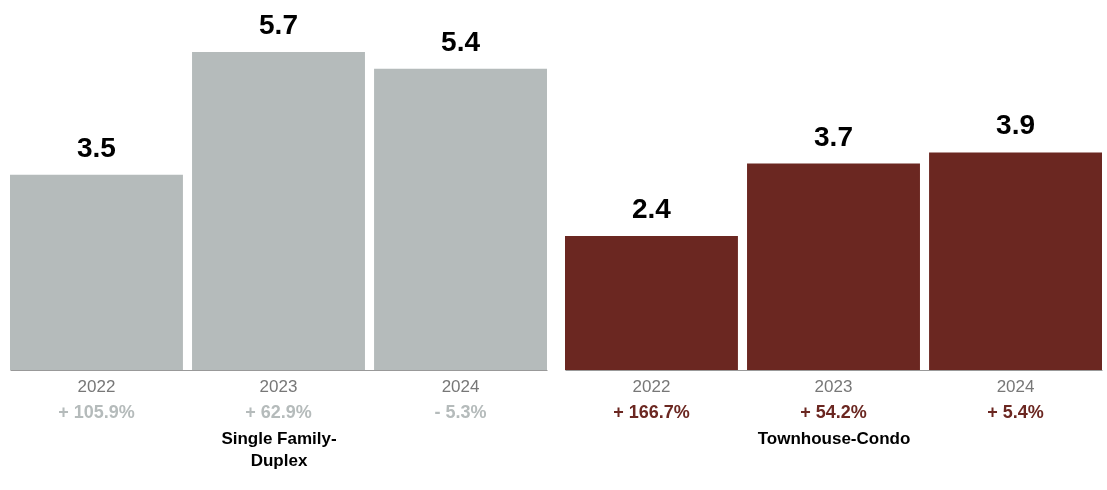 The image size is (1107, 490). What do you see at coordinates (460, 412) in the screenshot?
I see `text: - 5.3%` at bounding box center [460, 412].